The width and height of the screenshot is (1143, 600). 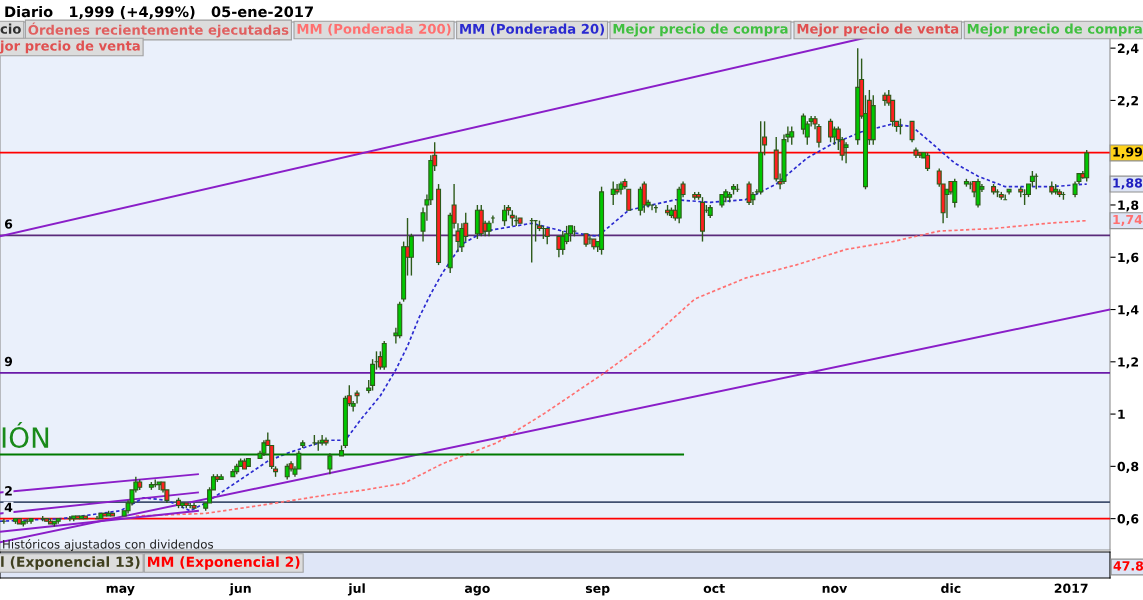 I want to click on annotation: 9, so click(x=8, y=361).